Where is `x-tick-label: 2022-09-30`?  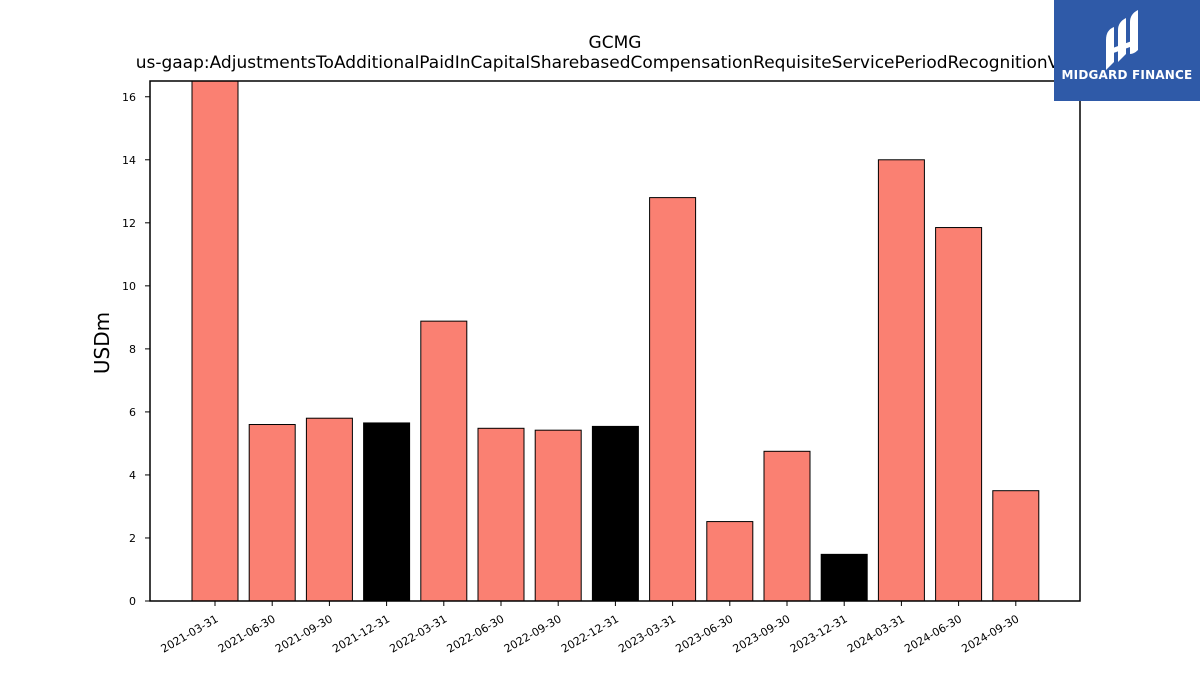 x-tick-label: 2022-09-30 is located at coordinates (533, 633).